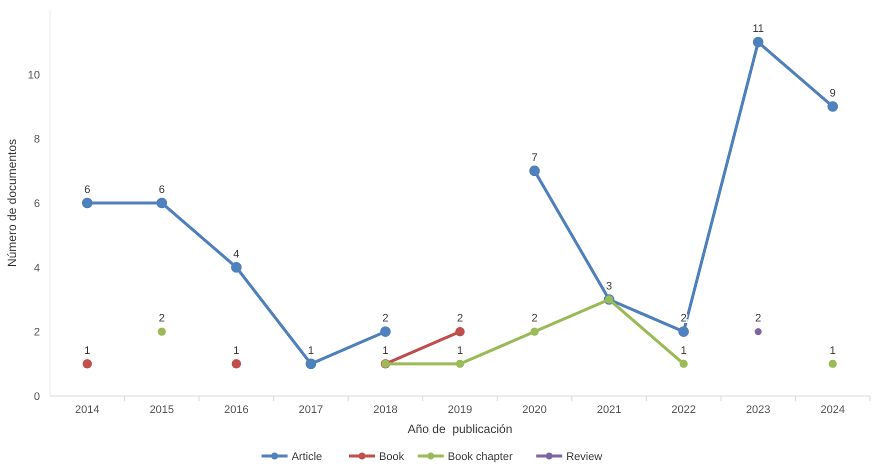 The image size is (879, 467). Describe the element at coordinates (833, 94) in the screenshot. I see `data-label: 9` at that location.